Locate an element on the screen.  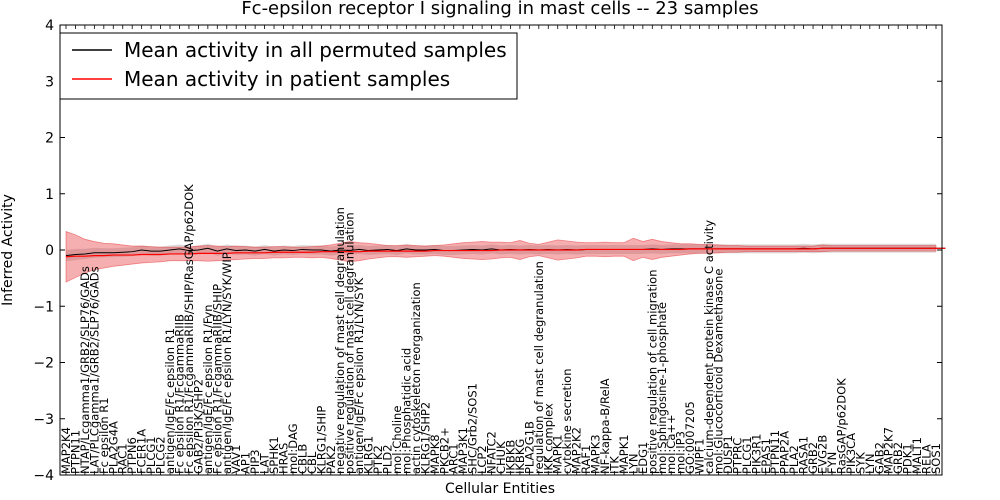
y-tick-label: 1 is located at coordinates (49, 195).